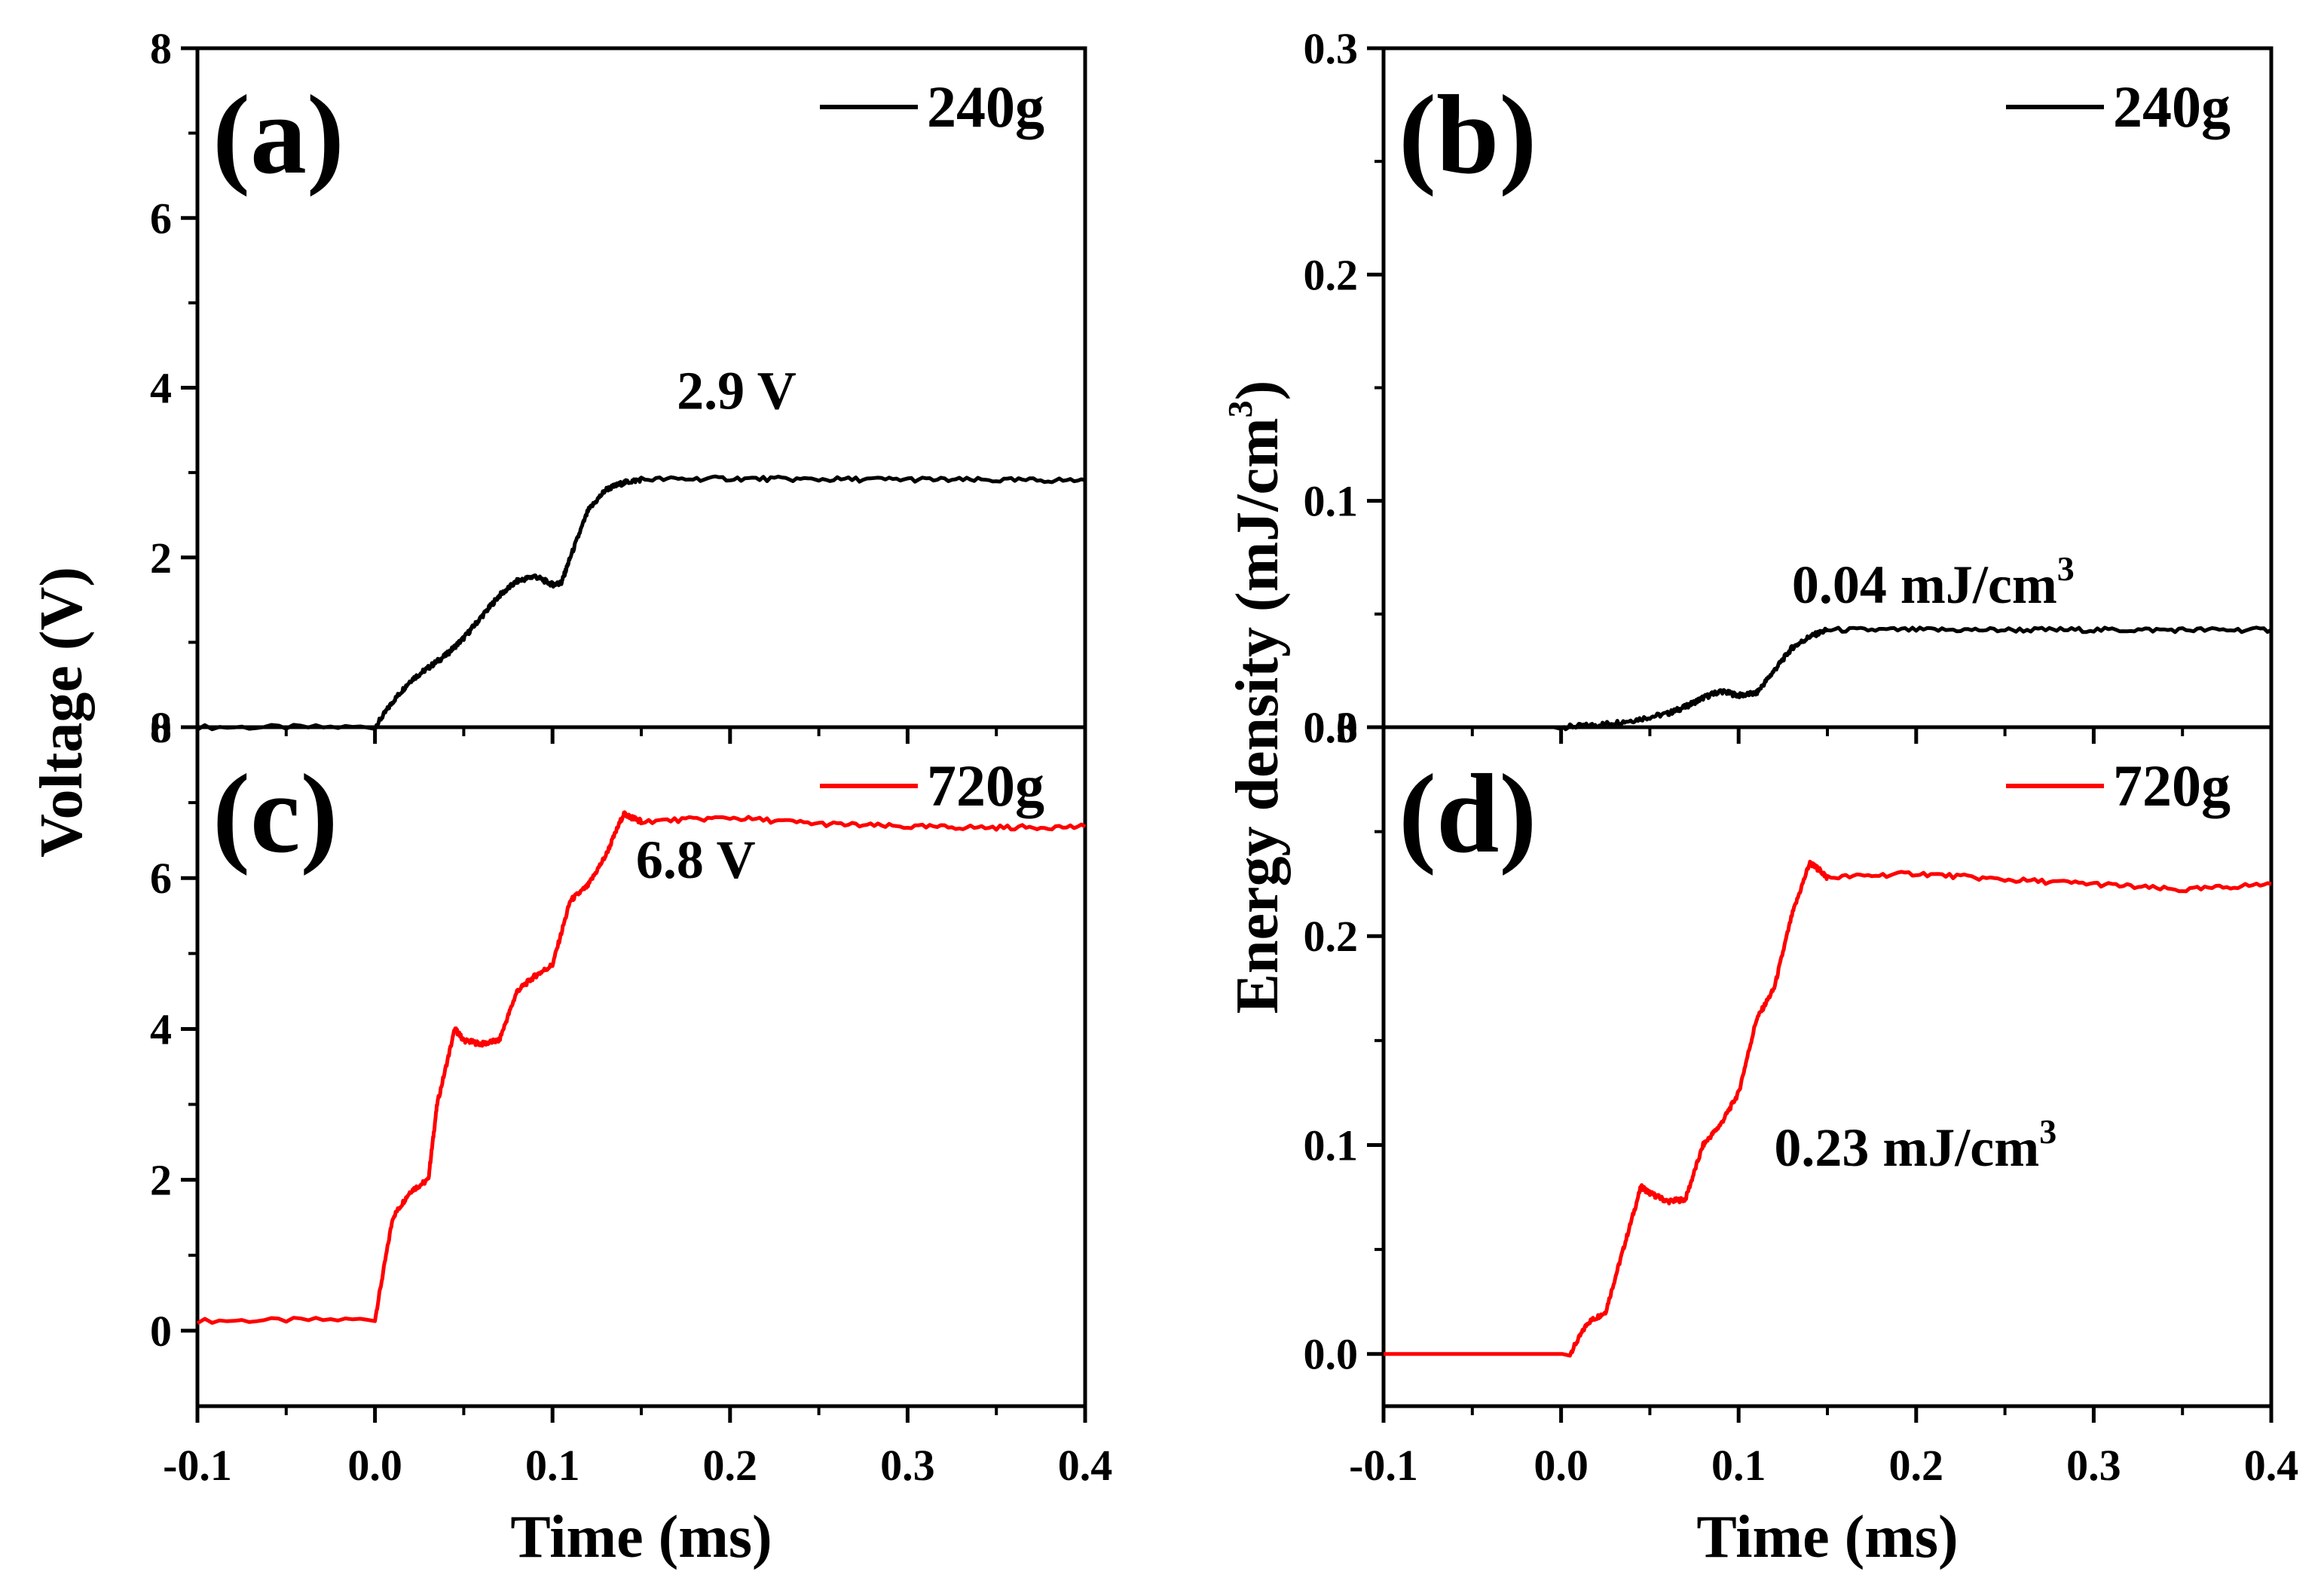  What do you see at coordinates (1468, 813) in the screenshot?
I see `panel-label-d: (d)` at bounding box center [1468, 813].